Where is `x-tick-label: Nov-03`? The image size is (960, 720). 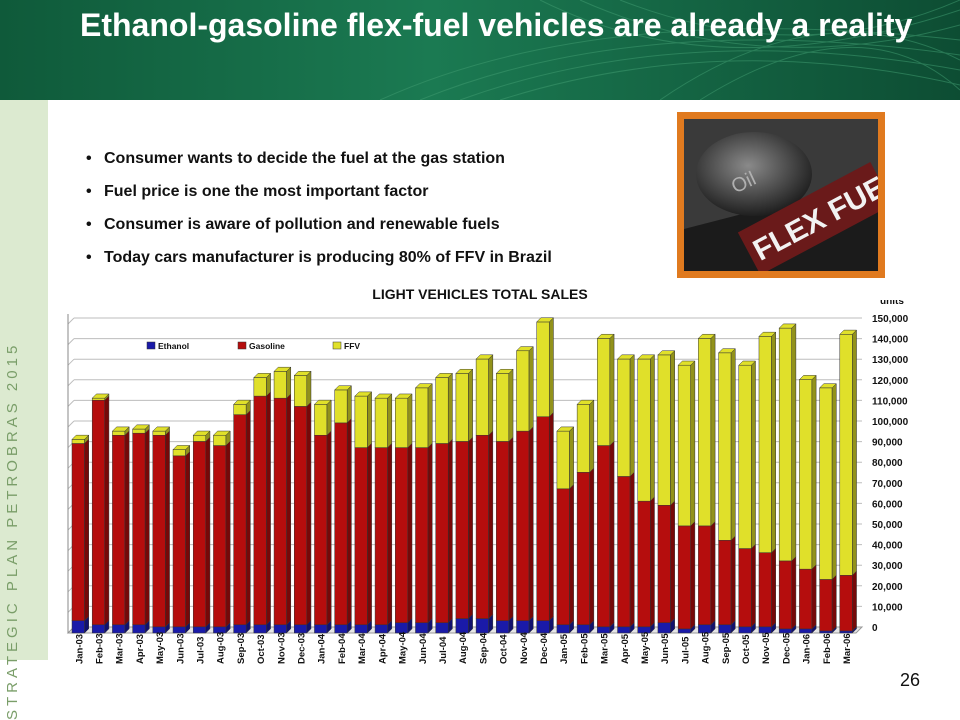
x-tick-label: Nov-03 is located at coordinates (281, 648).